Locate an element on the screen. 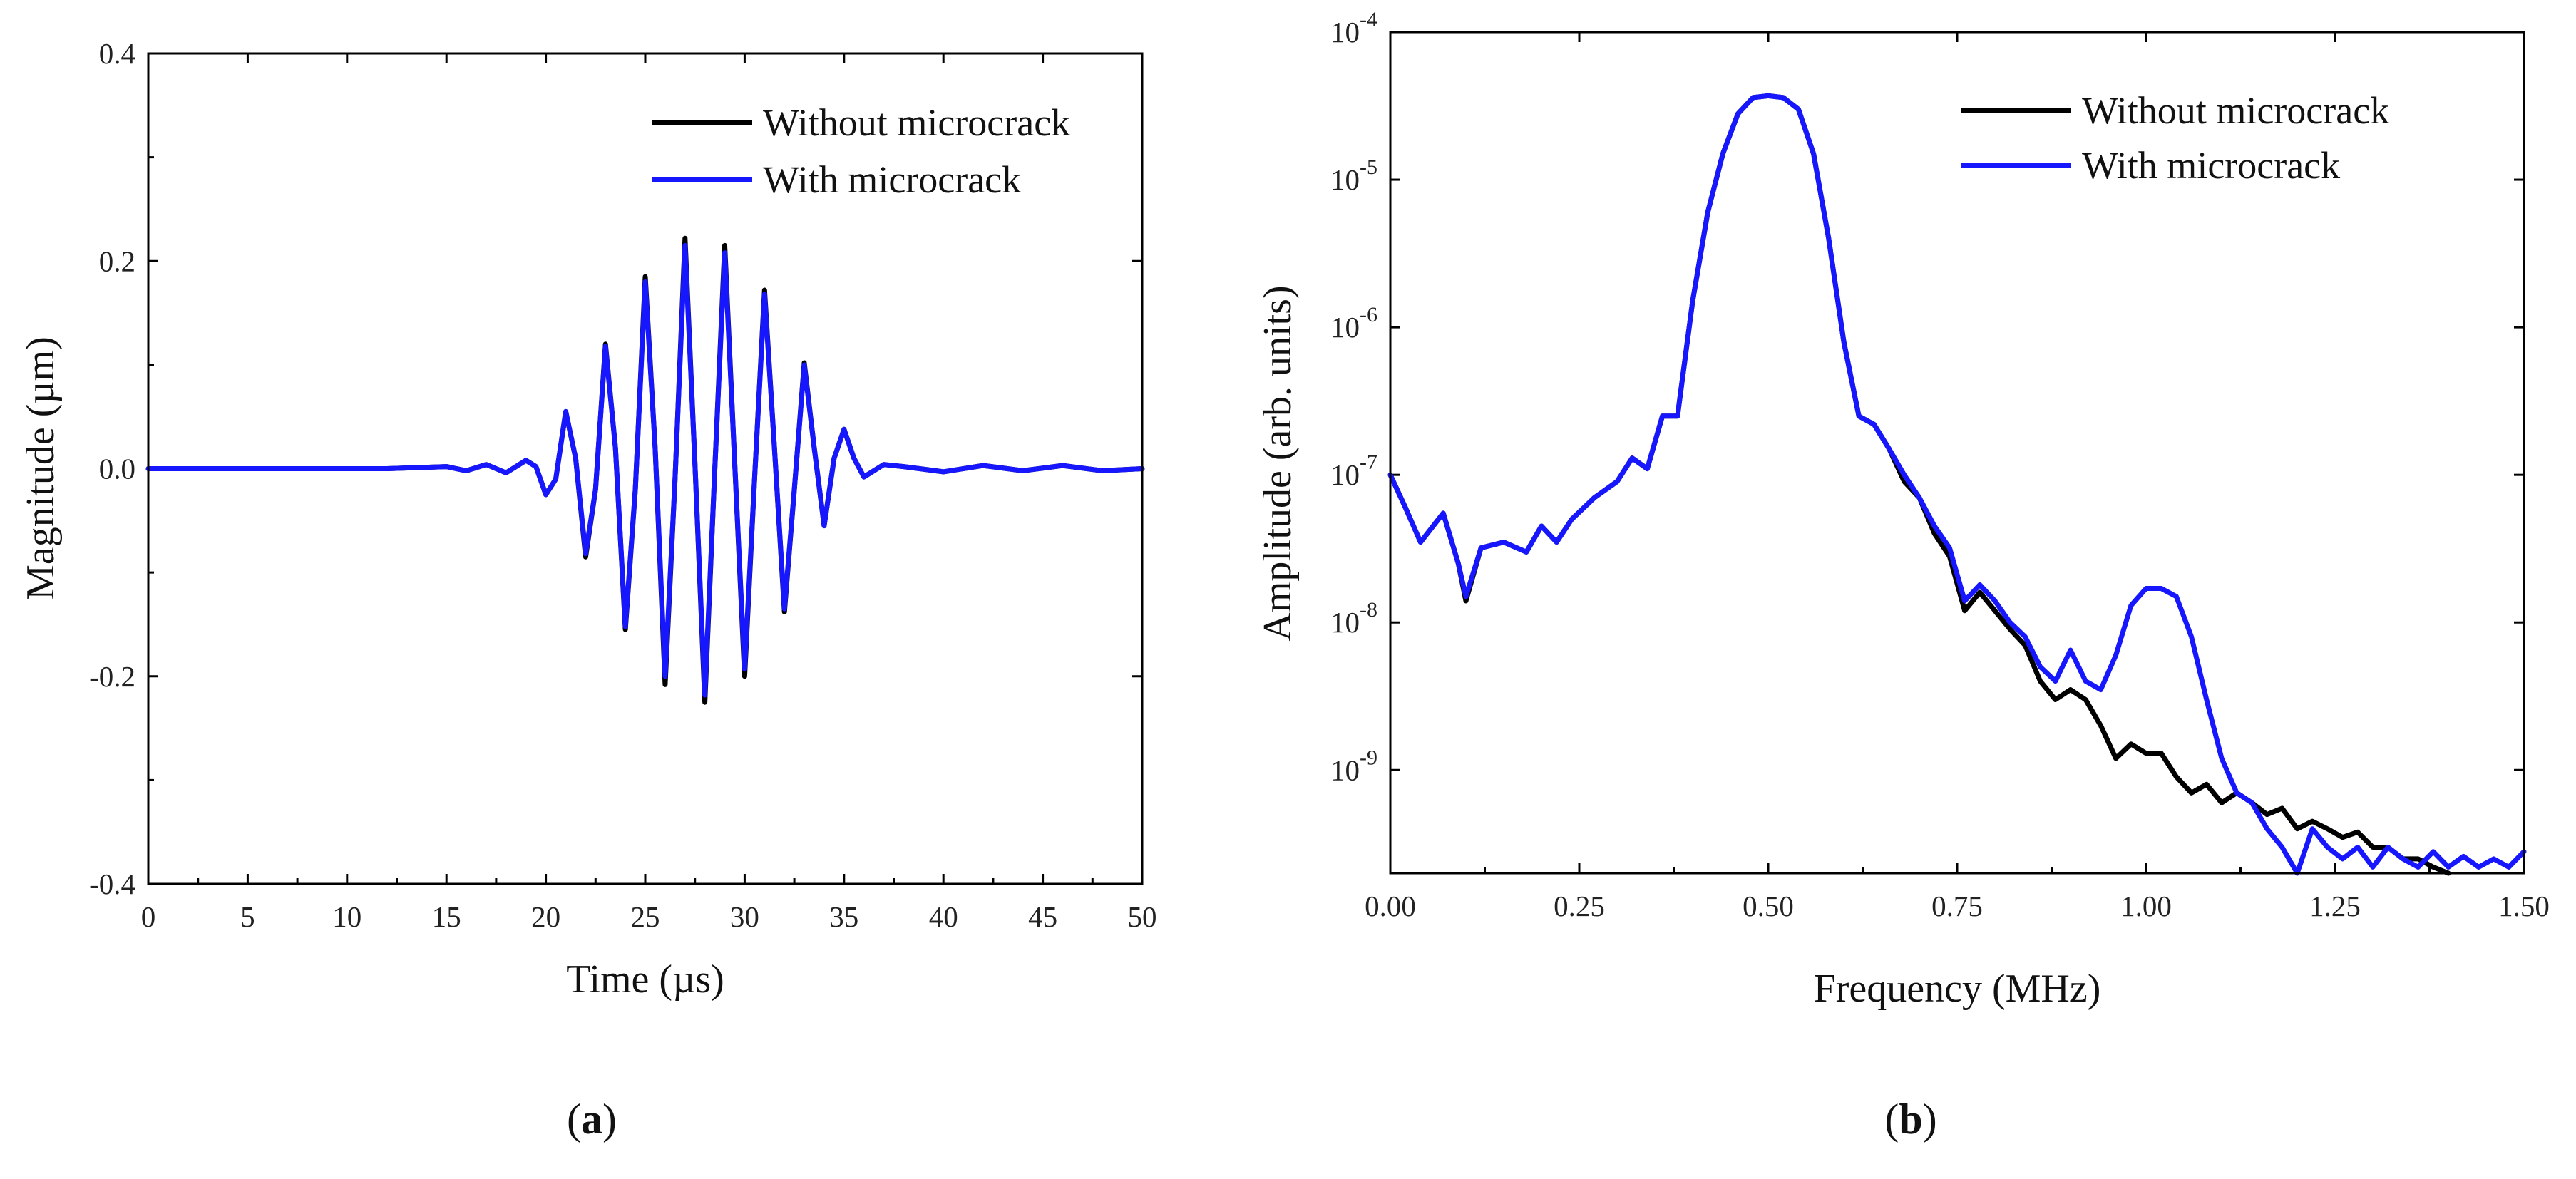 This screenshot has height=1179, width=2576. panel-b-y-tick-label: 10⁻⁸ is located at coordinates (1353, 618).